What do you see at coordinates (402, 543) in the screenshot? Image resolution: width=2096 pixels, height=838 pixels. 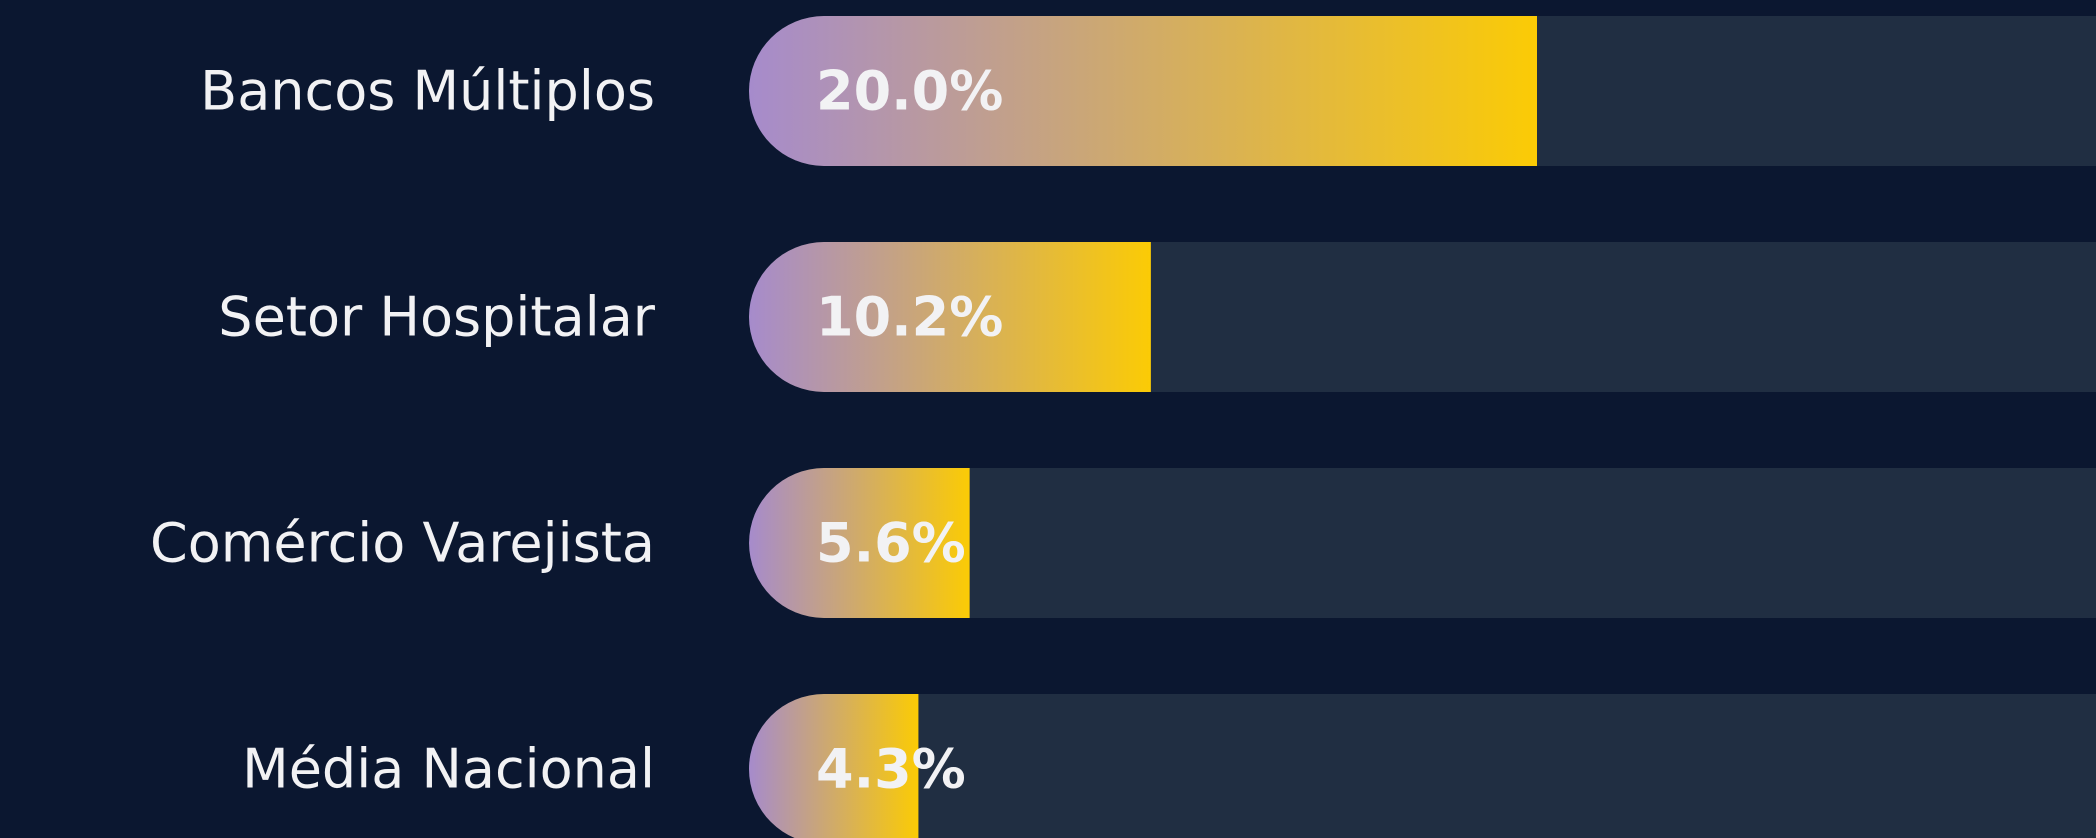 I see `category-label: Comércio Varejista` at bounding box center [402, 543].